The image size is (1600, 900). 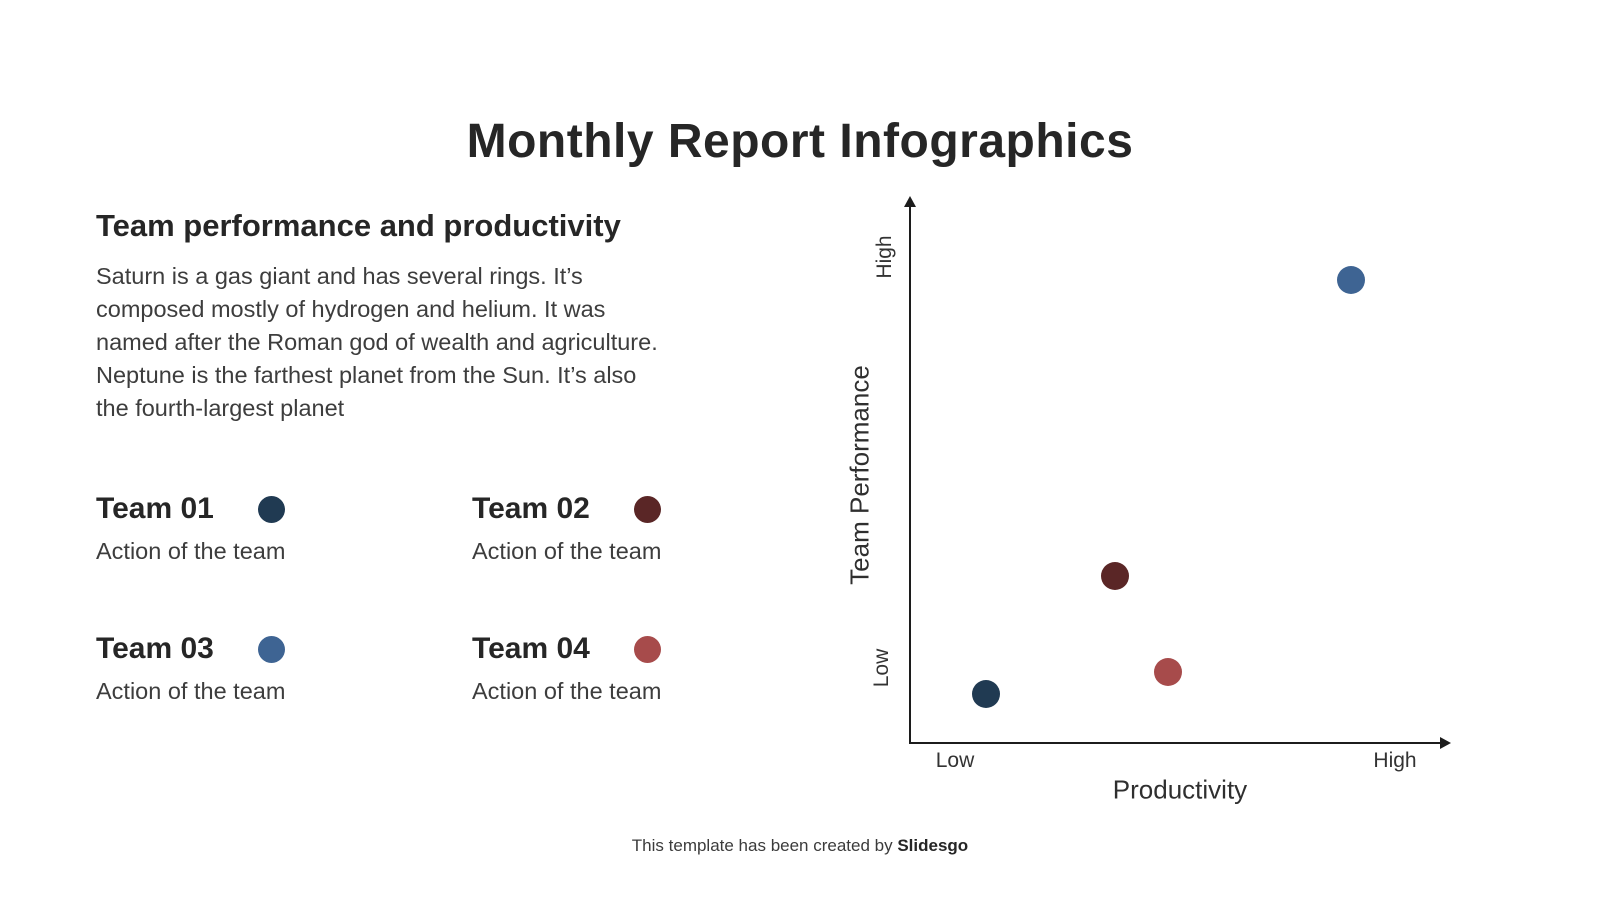 I want to click on team-name: Team 02, so click(x=531, y=508).